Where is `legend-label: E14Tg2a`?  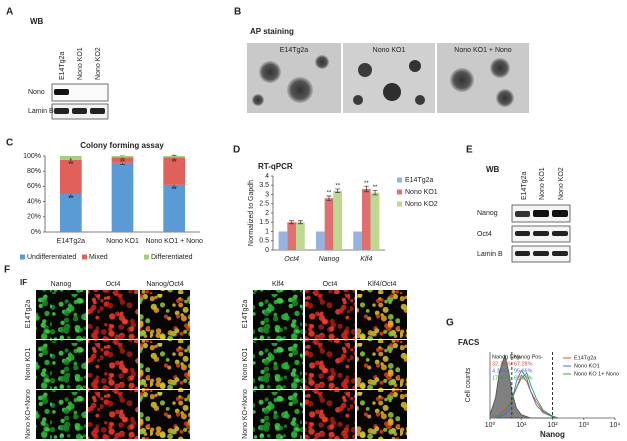 legend-label: E14Tg2a is located at coordinates (585, 358).